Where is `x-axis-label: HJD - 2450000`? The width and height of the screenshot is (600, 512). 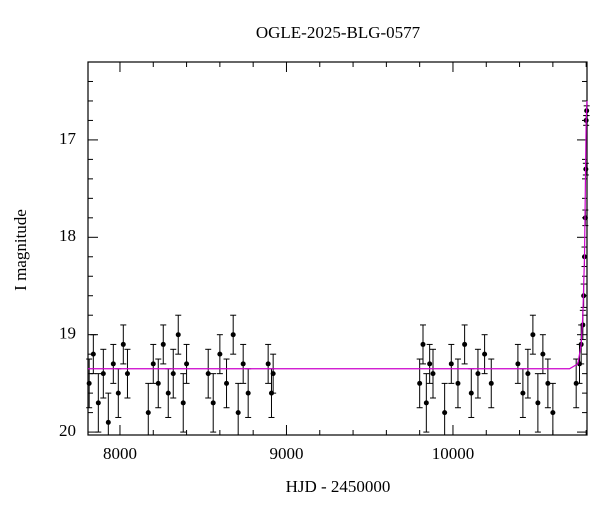 x-axis-label: HJD - 2450000 is located at coordinates (338, 486).